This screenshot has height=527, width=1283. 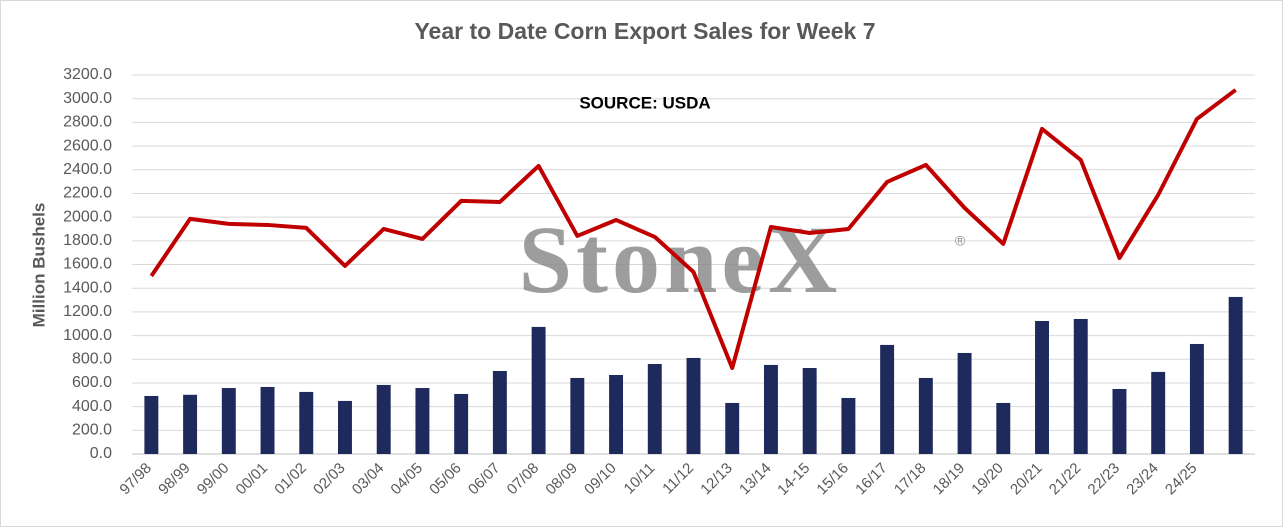 I want to click on y-tick-label: 1600.0, so click(x=87, y=264).